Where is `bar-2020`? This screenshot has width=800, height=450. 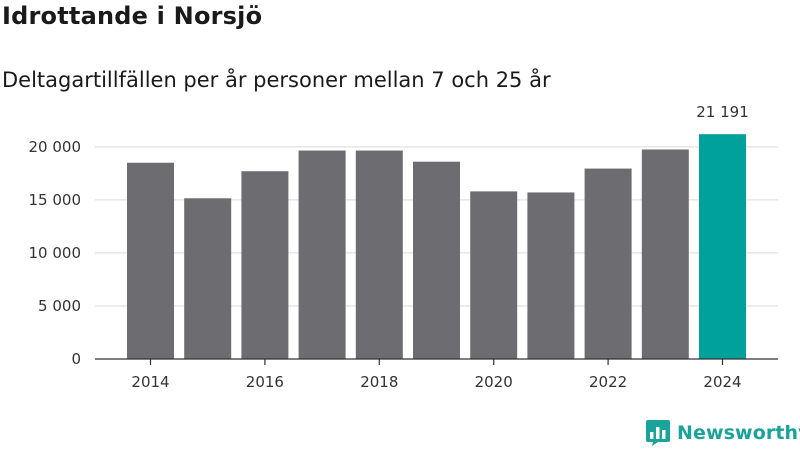 bar-2020 is located at coordinates (494, 275).